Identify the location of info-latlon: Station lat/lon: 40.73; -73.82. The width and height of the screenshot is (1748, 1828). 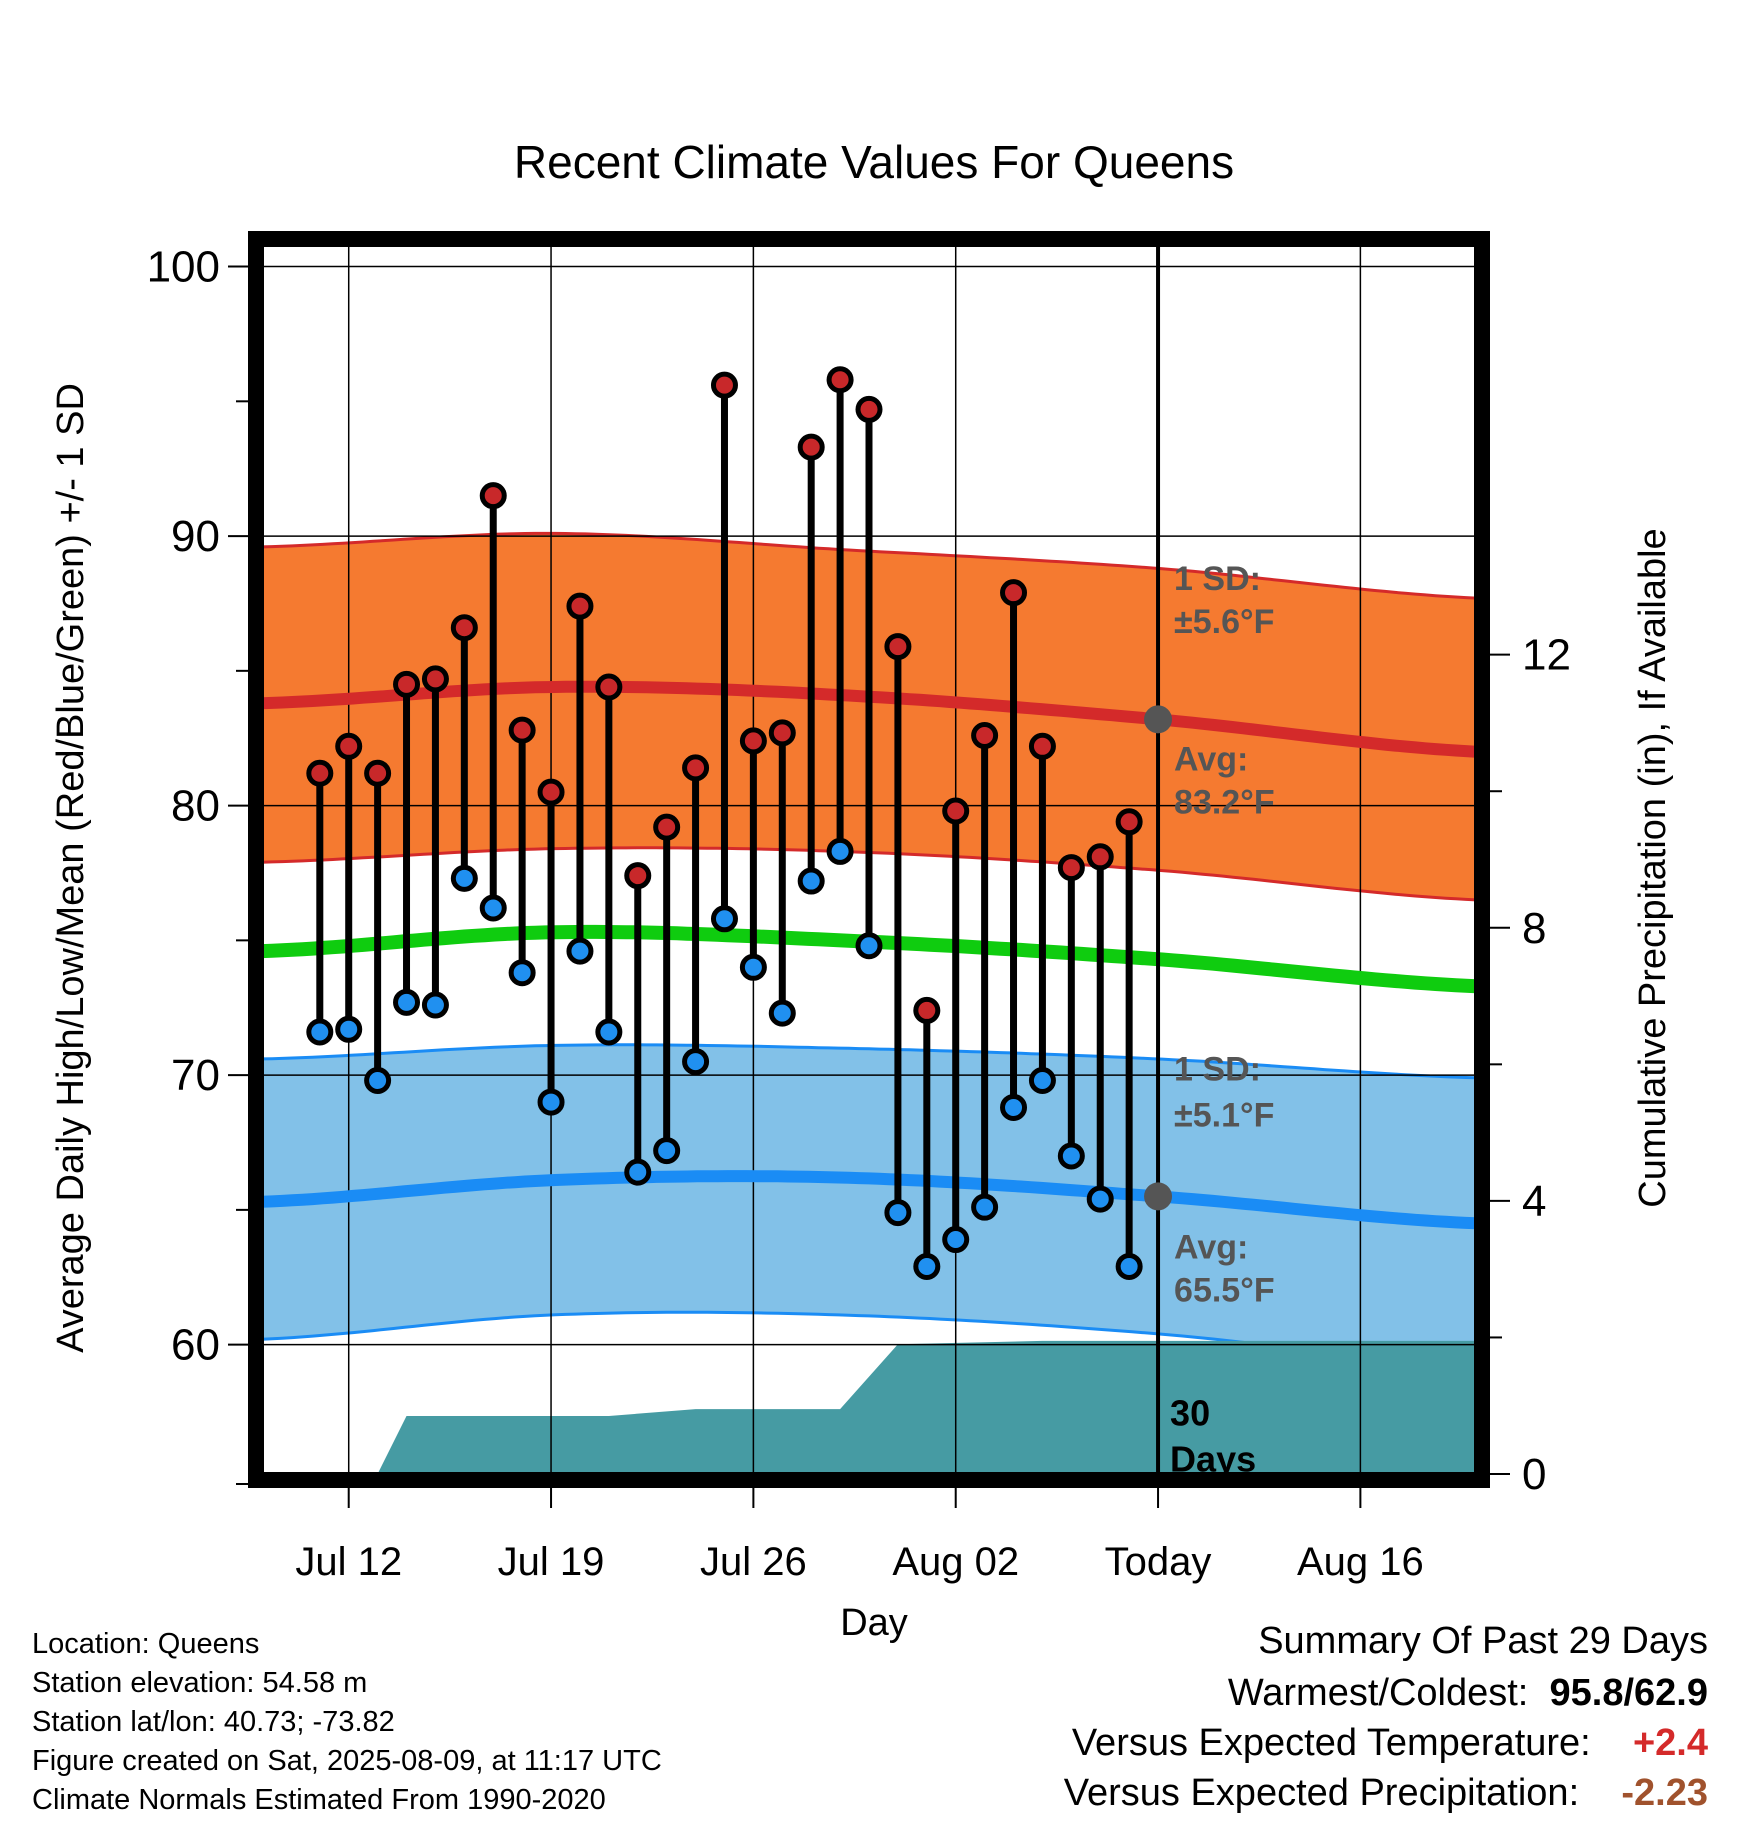
(213, 1722).